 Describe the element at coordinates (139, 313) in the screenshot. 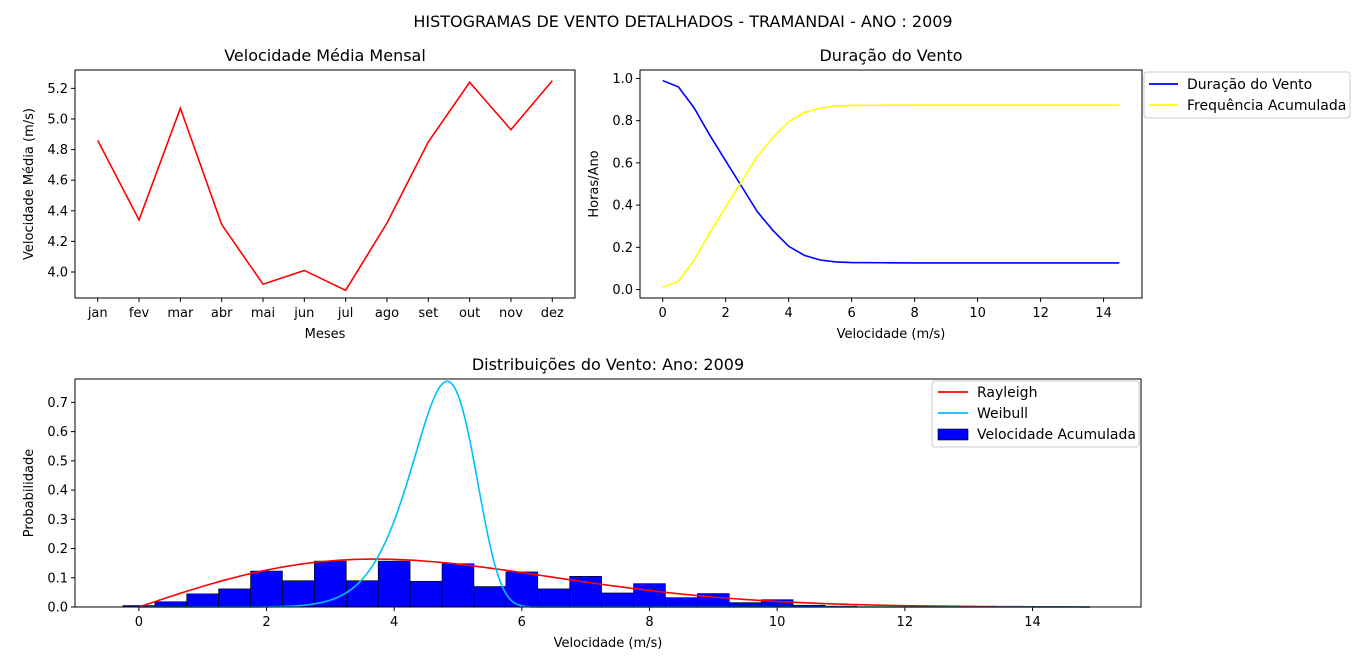

I see `x-tick-label-fev: fev` at that location.